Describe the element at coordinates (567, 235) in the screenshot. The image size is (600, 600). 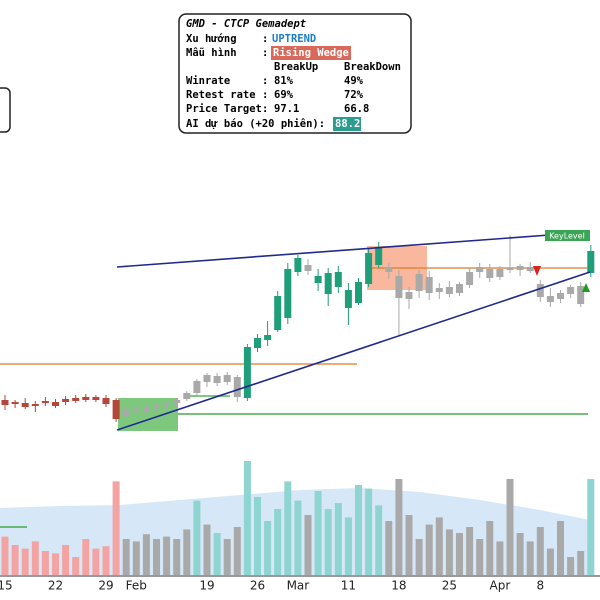
I see `key-level-badge` at that location.